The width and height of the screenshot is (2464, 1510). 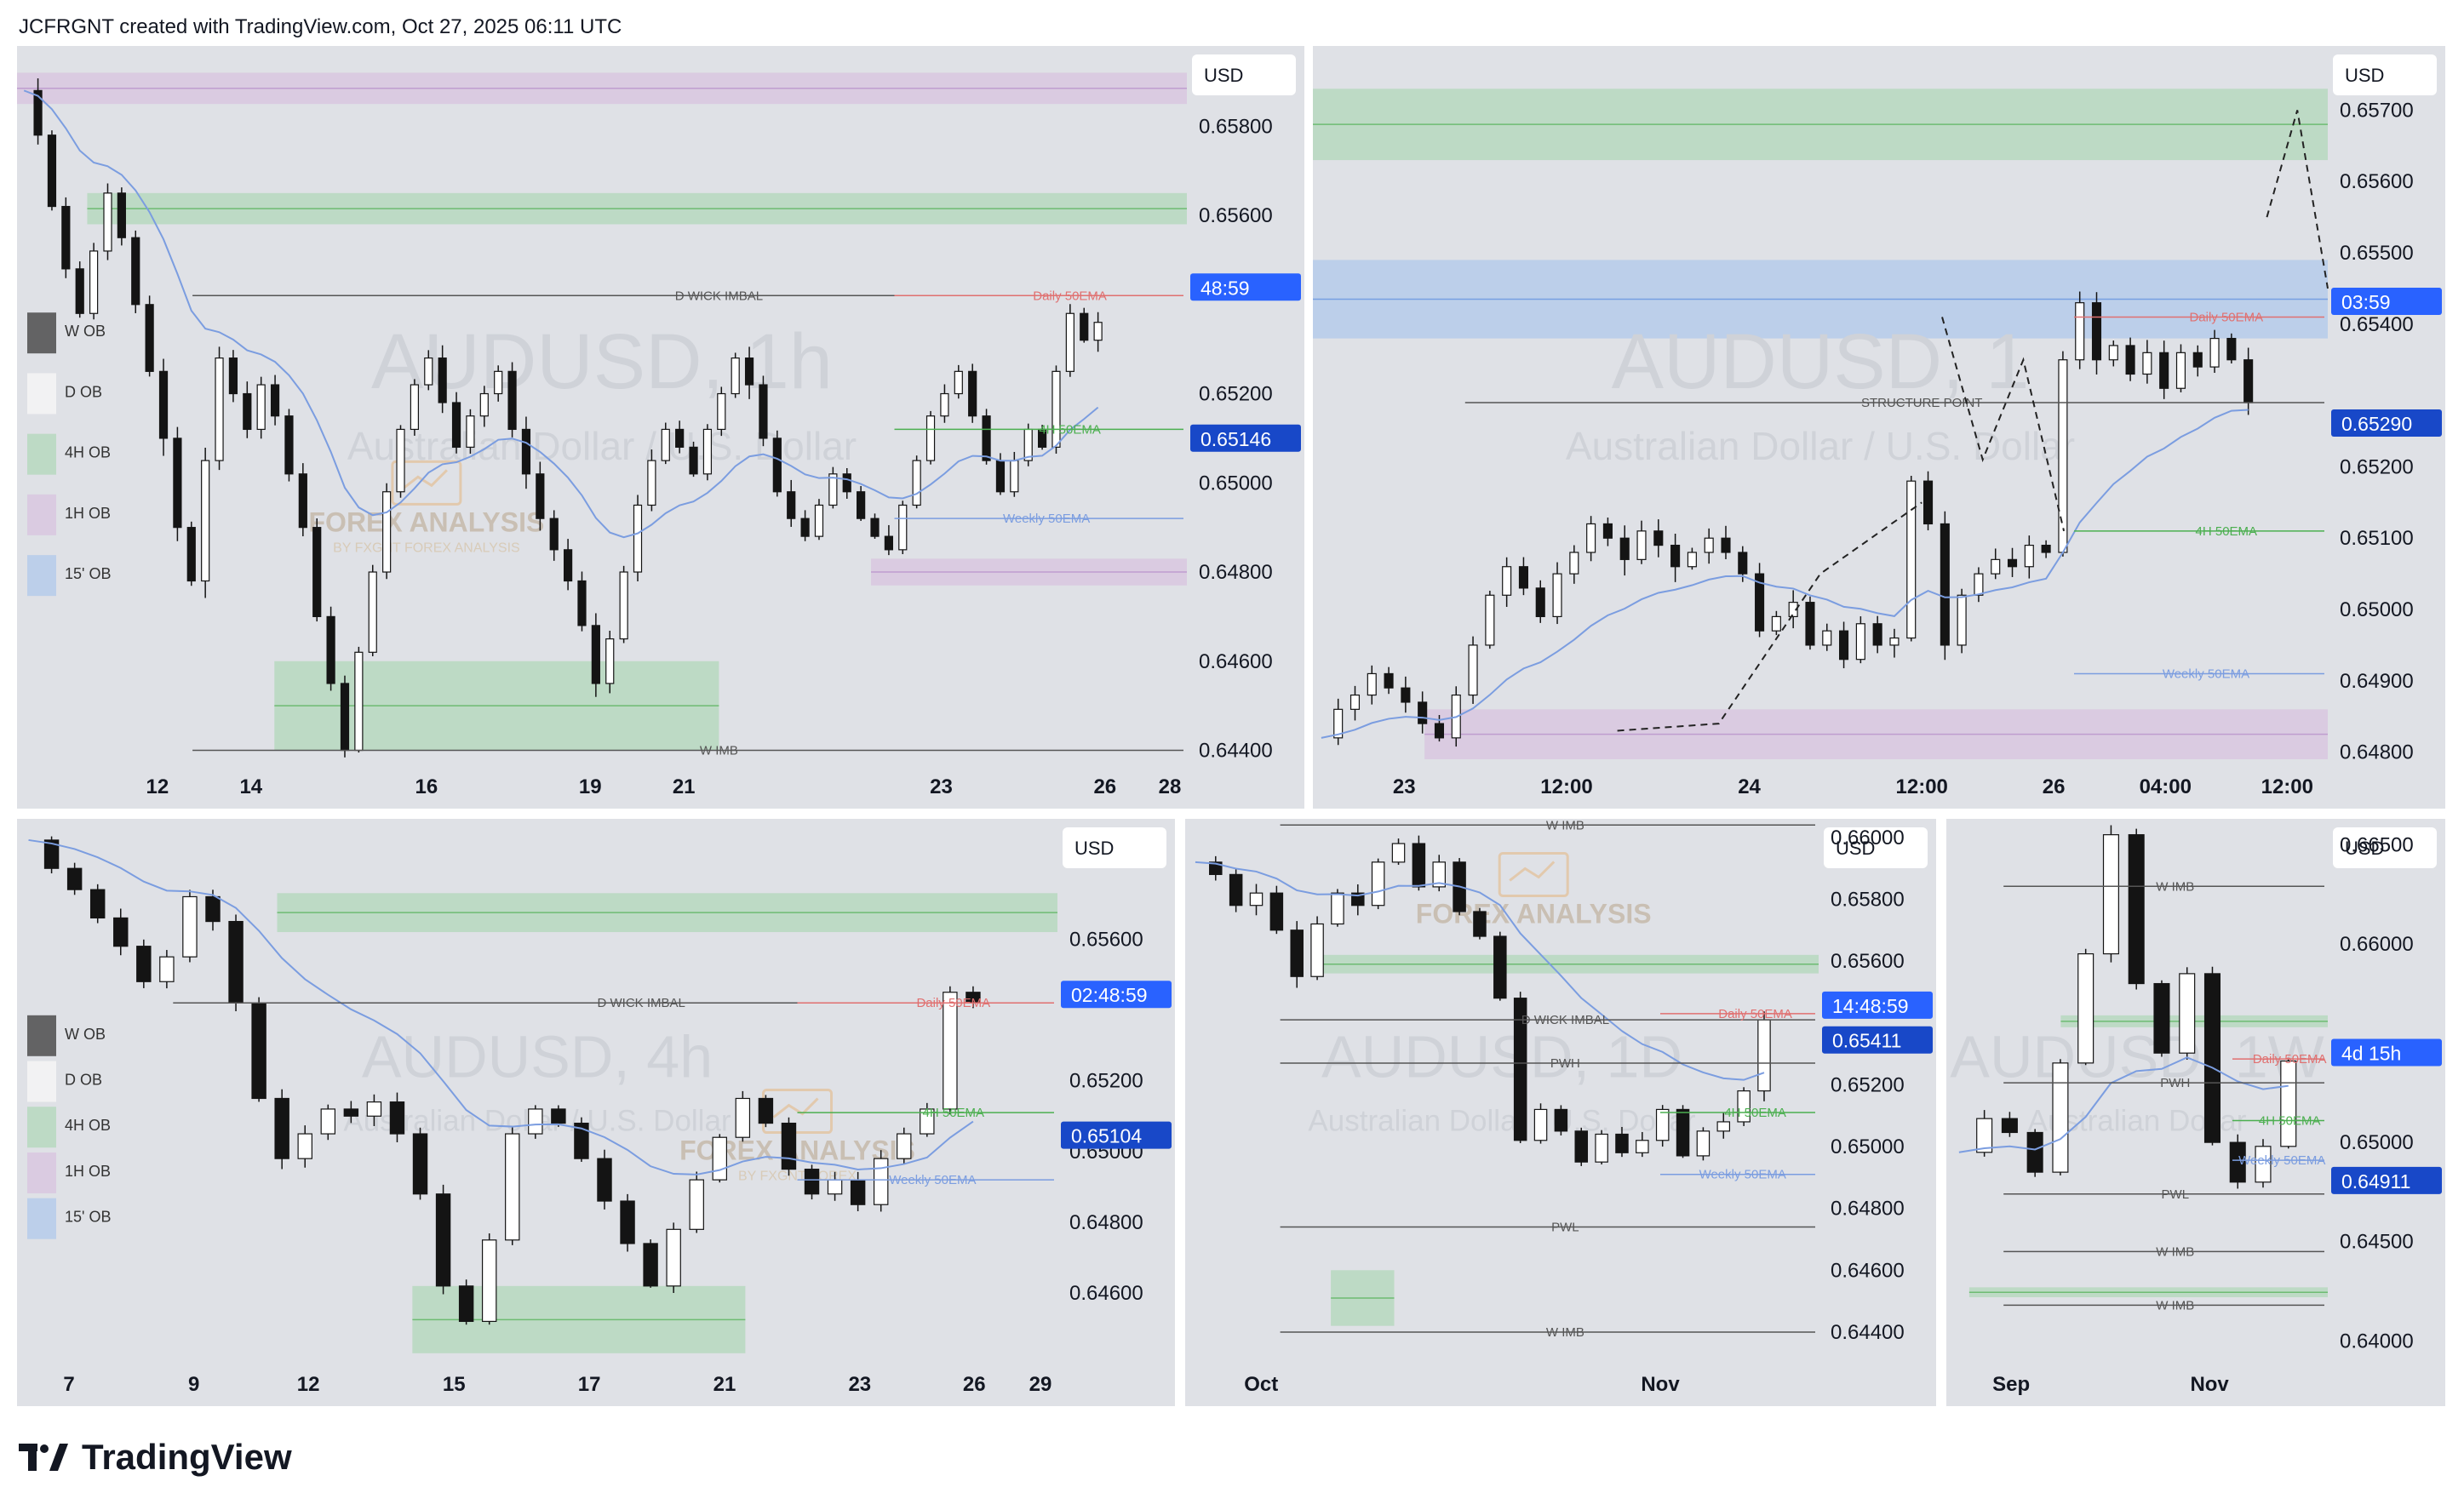 I want to click on y-tick-label: 0.65000, so click(x=2377, y=609).